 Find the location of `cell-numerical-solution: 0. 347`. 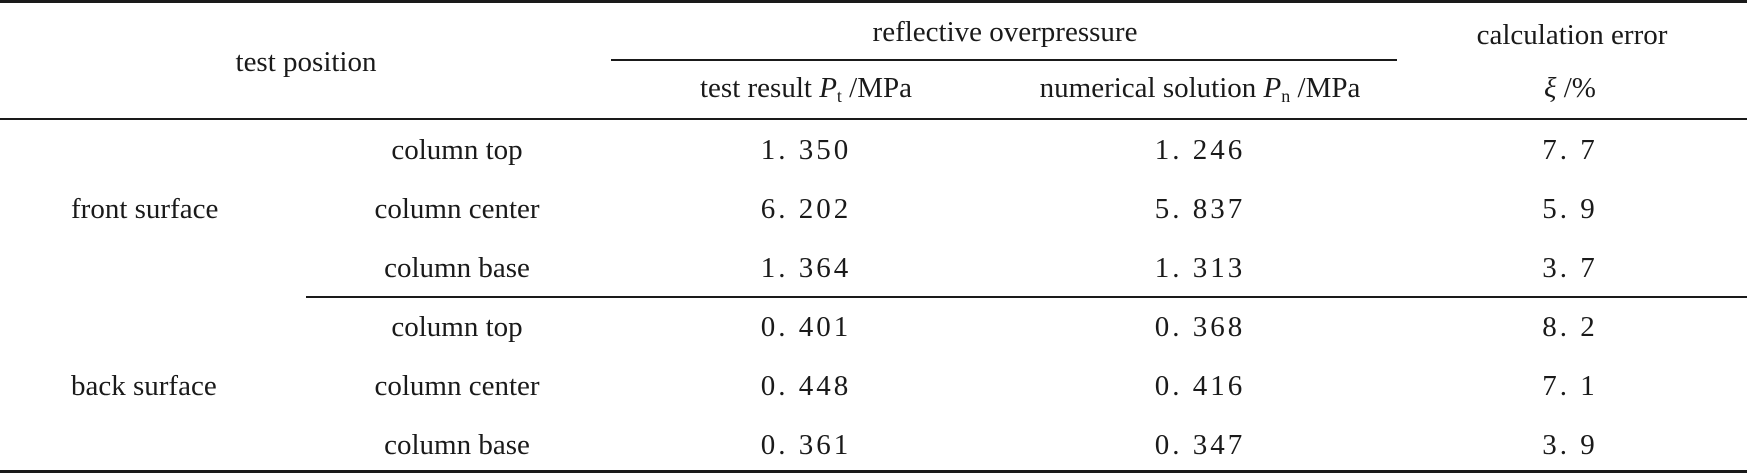

cell-numerical-solution: 0. 347 is located at coordinates (1200, 445).